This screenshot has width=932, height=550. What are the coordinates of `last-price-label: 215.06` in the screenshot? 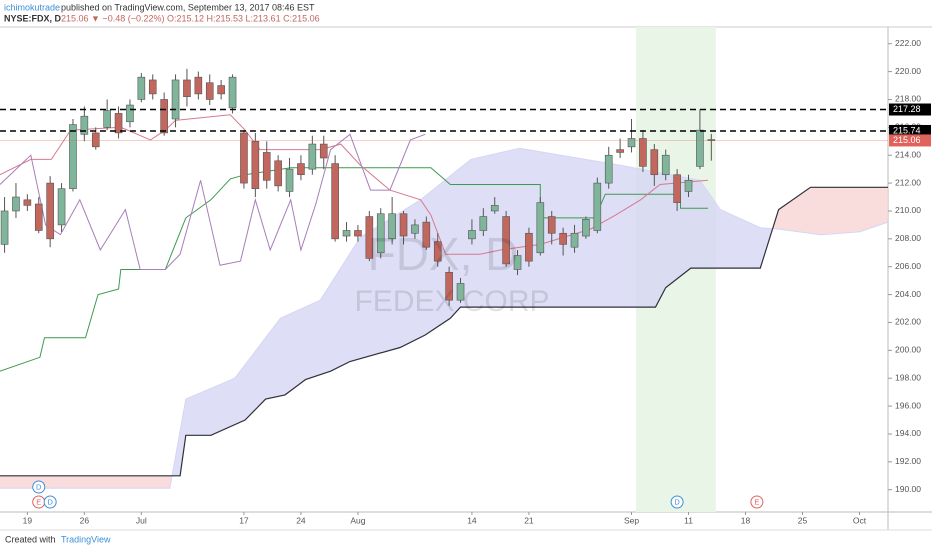 It's located at (907, 140).